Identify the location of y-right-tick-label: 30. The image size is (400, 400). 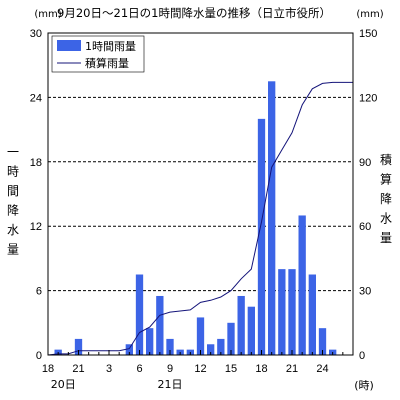
(365, 292).